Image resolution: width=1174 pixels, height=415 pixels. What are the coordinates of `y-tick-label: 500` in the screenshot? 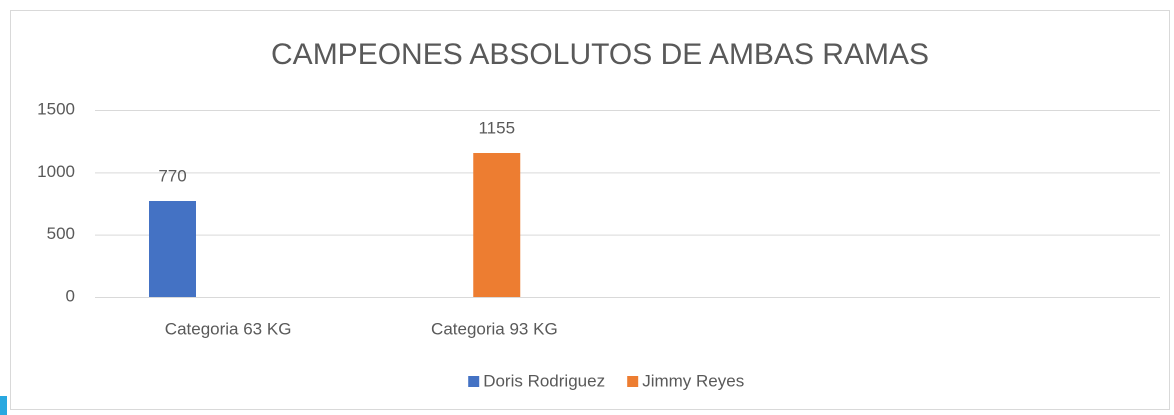 It's located at (61, 233).